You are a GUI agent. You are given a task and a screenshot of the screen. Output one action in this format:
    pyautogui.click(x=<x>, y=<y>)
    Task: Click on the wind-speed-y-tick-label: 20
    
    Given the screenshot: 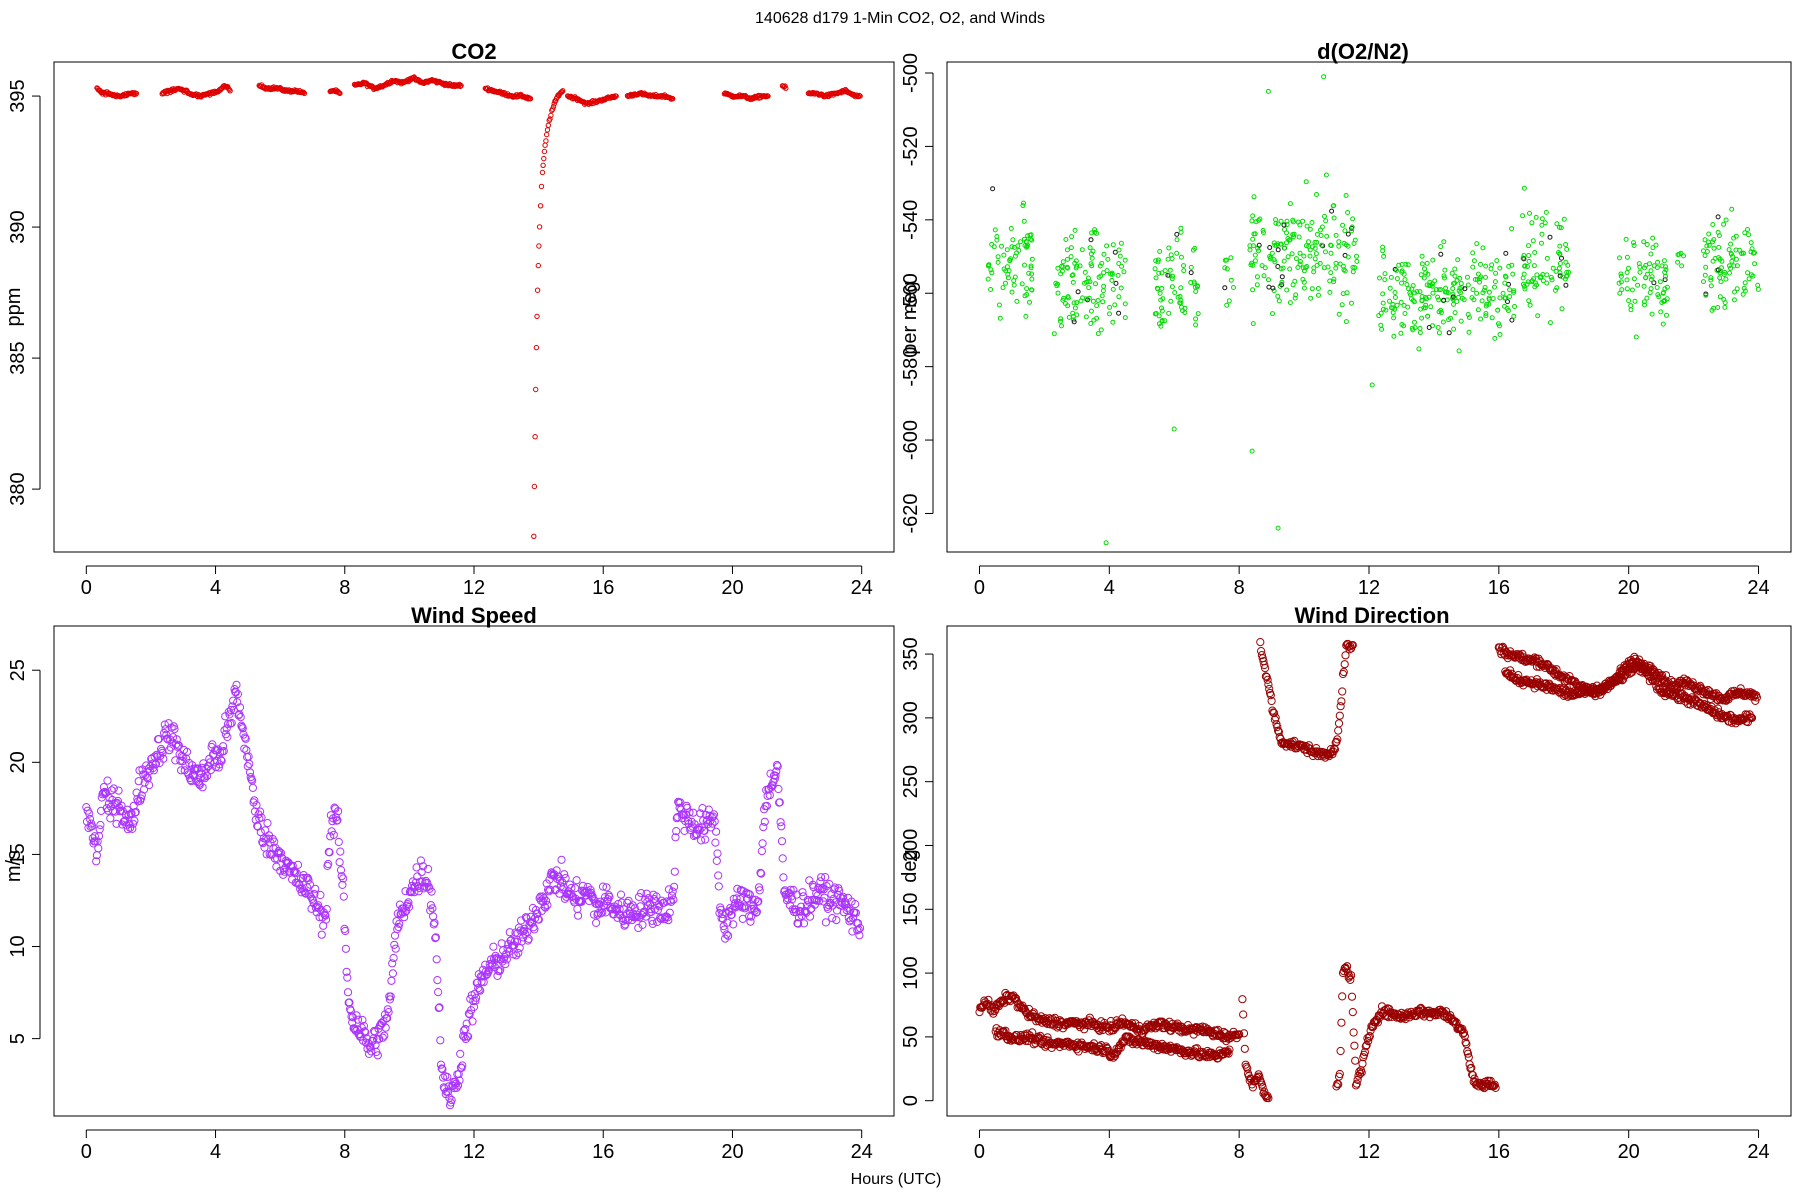 What is the action you would take?
    pyautogui.click(x=18, y=762)
    